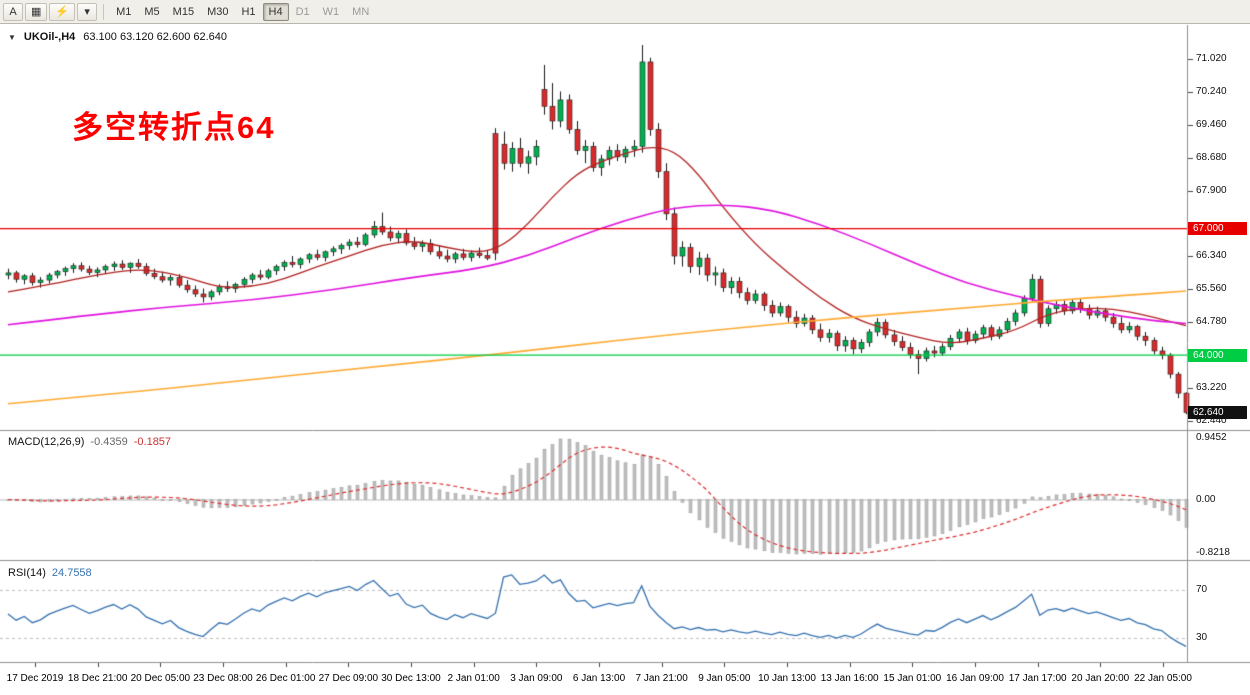 The image size is (1250, 695). Describe the element at coordinates (1211, 58) in the screenshot. I see `price-tick-label: 71.020` at that location.